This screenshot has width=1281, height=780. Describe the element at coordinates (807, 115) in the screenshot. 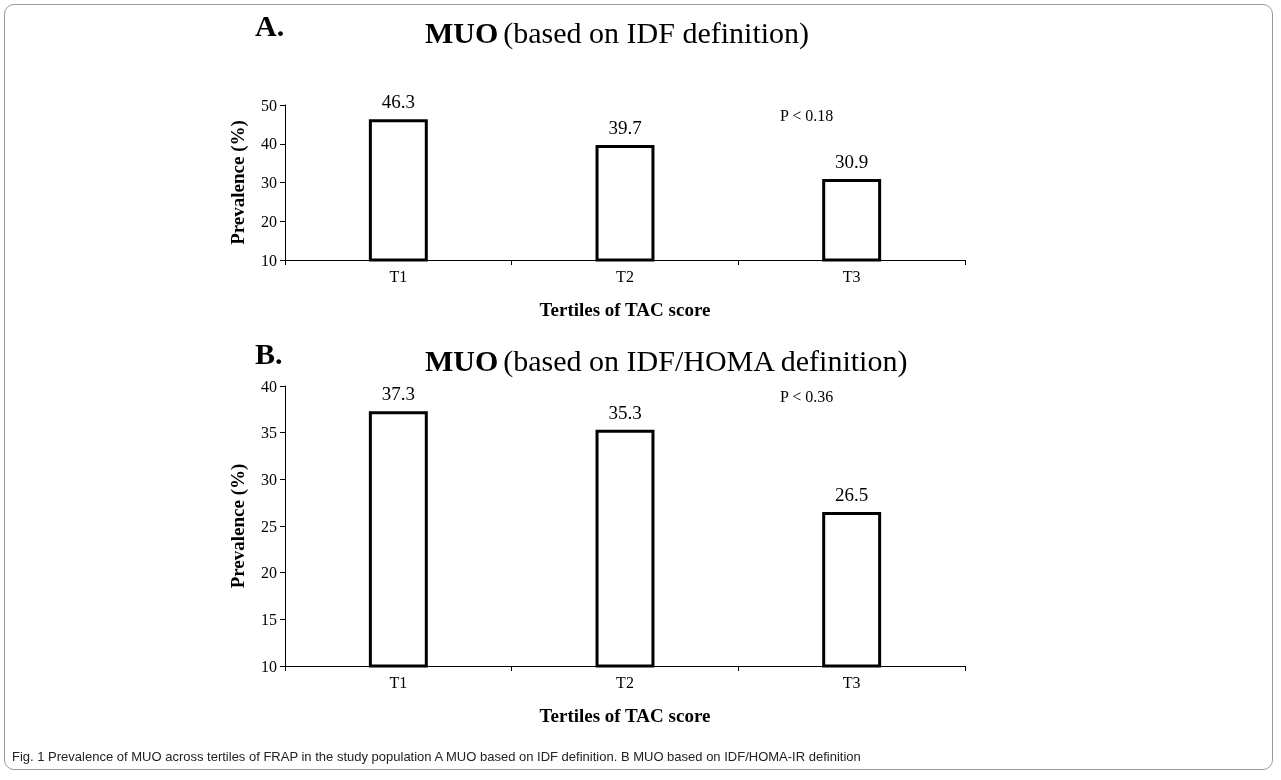

I see `annotation: P < 0.18` at that location.